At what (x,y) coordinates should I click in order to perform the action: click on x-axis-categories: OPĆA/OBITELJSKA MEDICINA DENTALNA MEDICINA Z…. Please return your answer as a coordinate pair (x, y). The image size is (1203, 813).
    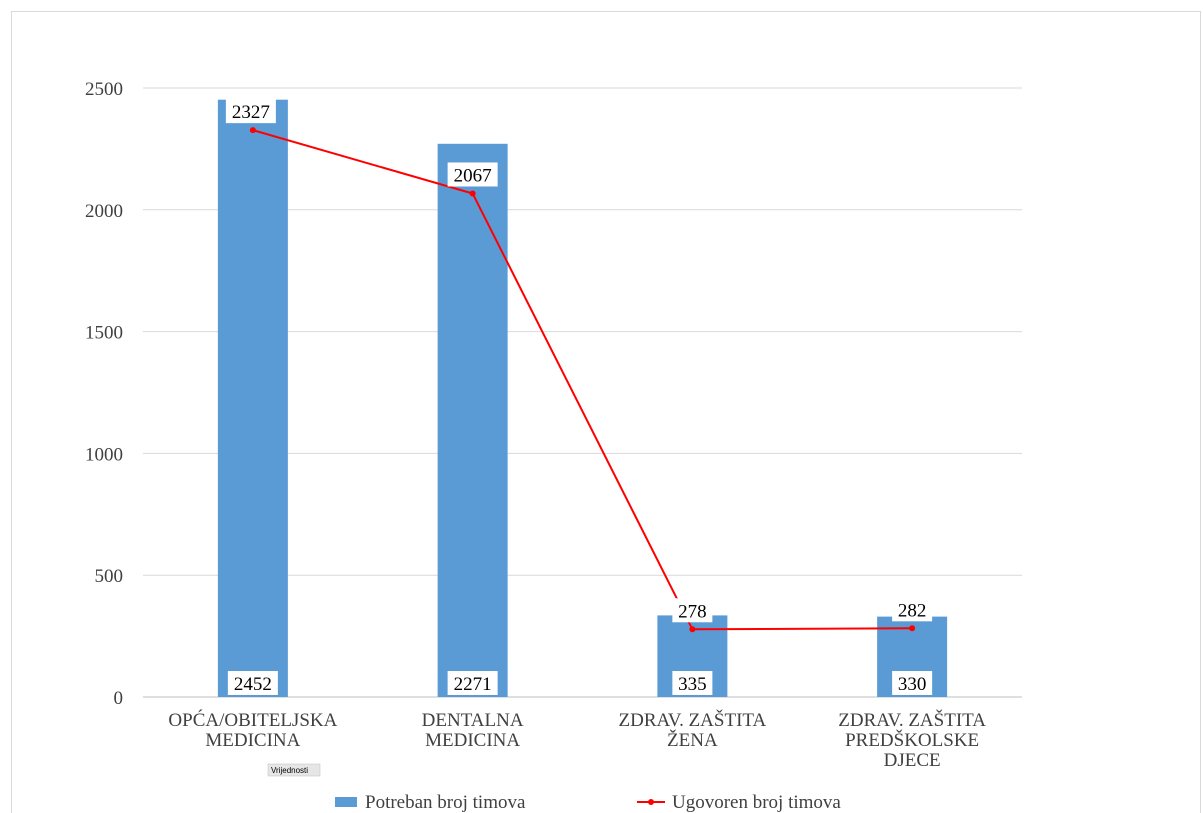
    Looking at the image, I should click on (577, 740).